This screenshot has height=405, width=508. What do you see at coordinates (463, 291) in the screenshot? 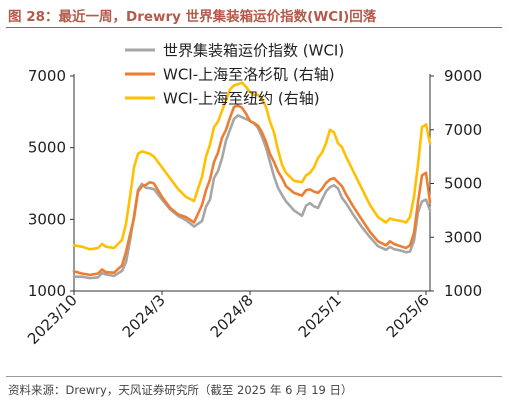
I see `y-right-tick-label: 1000` at bounding box center [463, 291].